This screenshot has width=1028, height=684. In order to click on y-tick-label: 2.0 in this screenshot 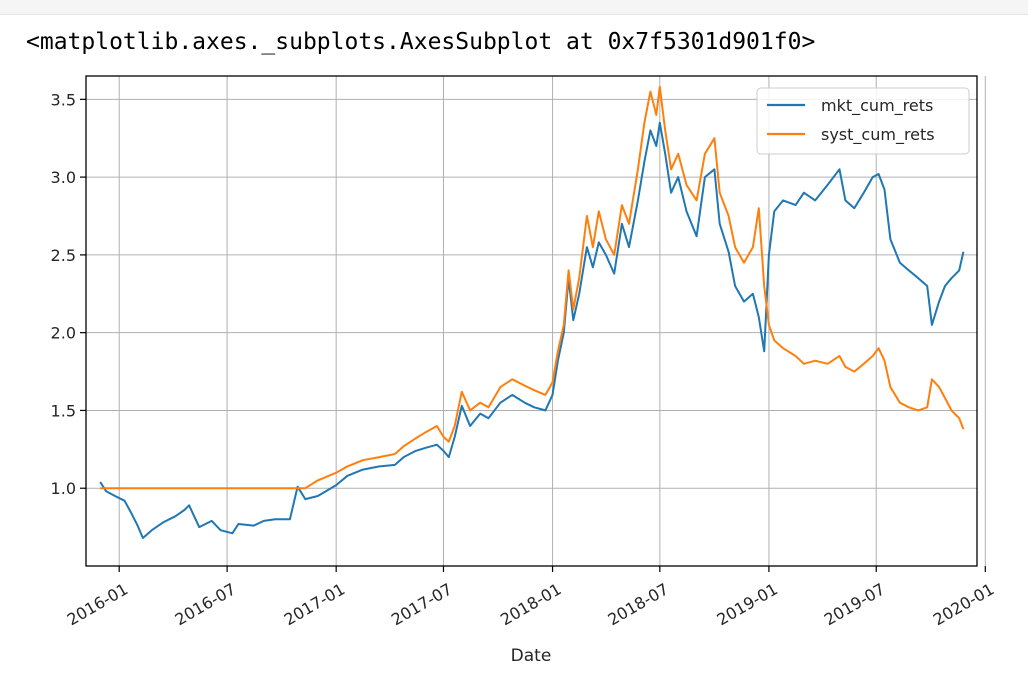, I will do `click(63, 333)`.